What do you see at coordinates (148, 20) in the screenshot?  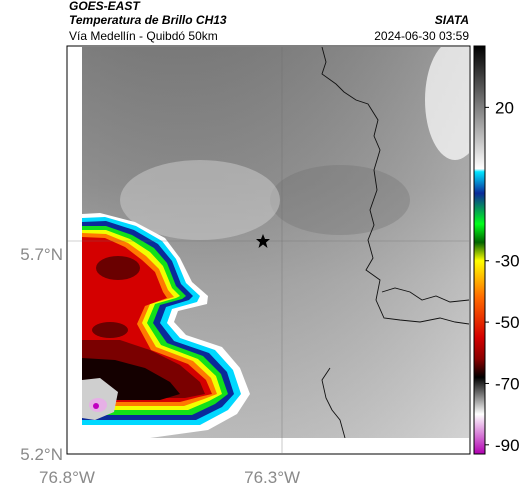 I see `product-title: Temperatura de Brillo CH13` at bounding box center [148, 20].